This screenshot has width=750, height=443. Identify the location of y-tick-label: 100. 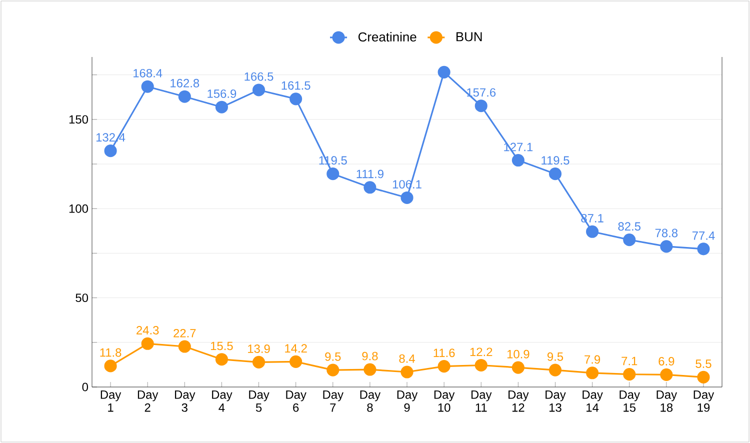
(78, 208).